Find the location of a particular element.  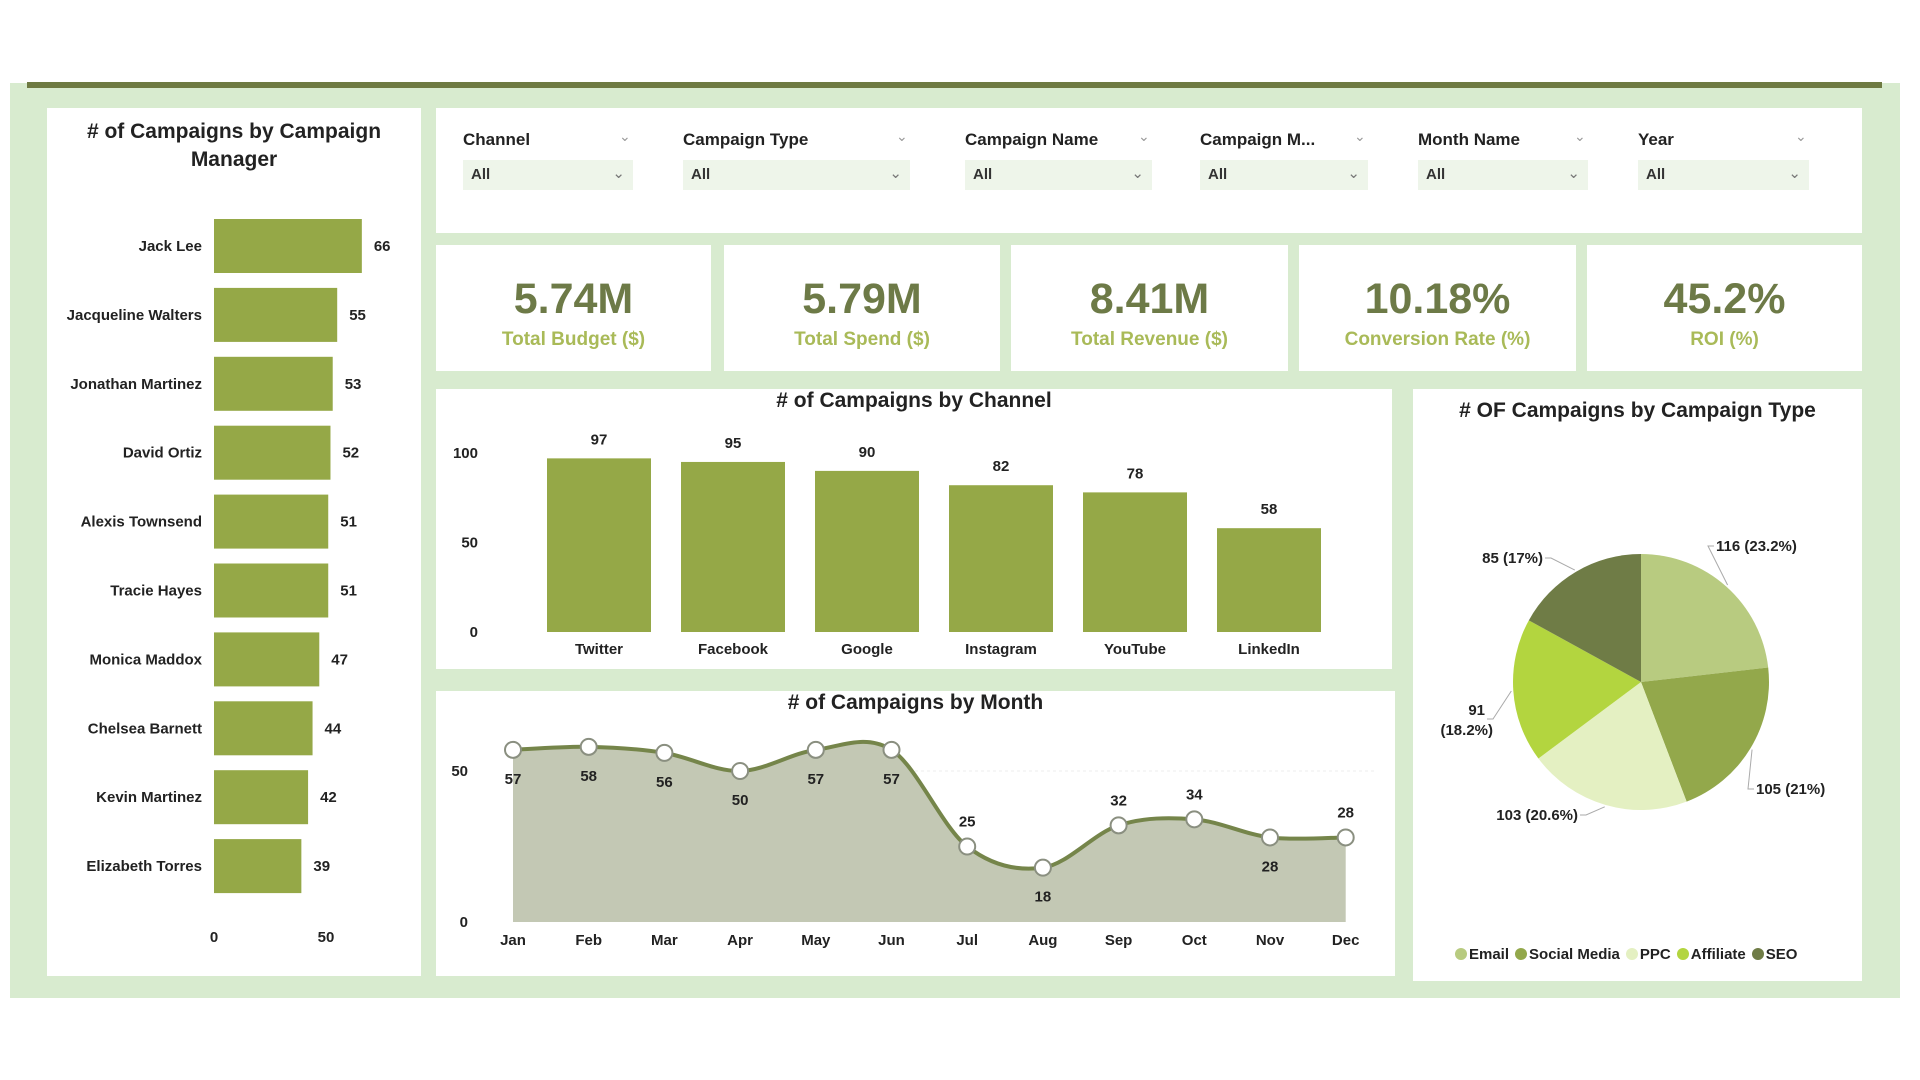

data-label: (18.2%) is located at coordinates (1466, 730).